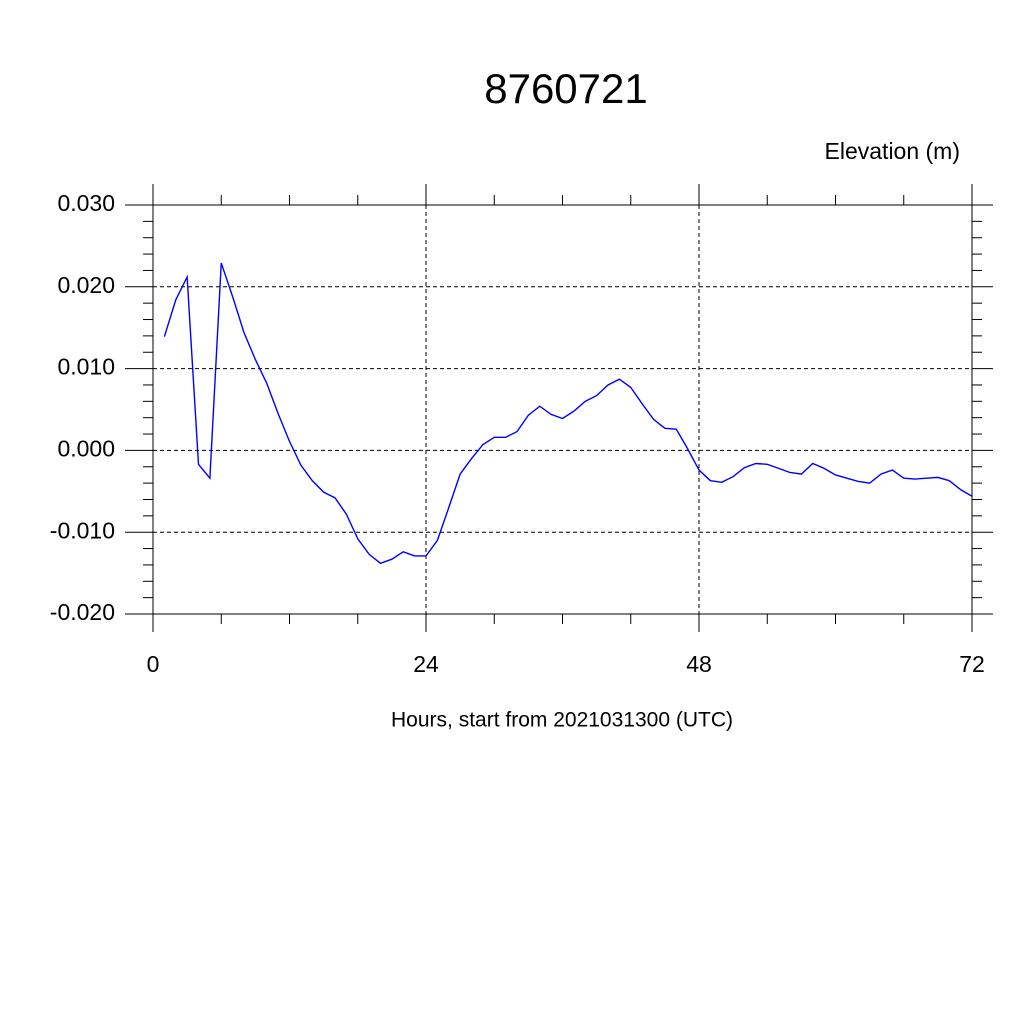 This screenshot has width=1024, height=1024. What do you see at coordinates (82, 612) in the screenshot?
I see `y-tick-label: -0.020` at bounding box center [82, 612].